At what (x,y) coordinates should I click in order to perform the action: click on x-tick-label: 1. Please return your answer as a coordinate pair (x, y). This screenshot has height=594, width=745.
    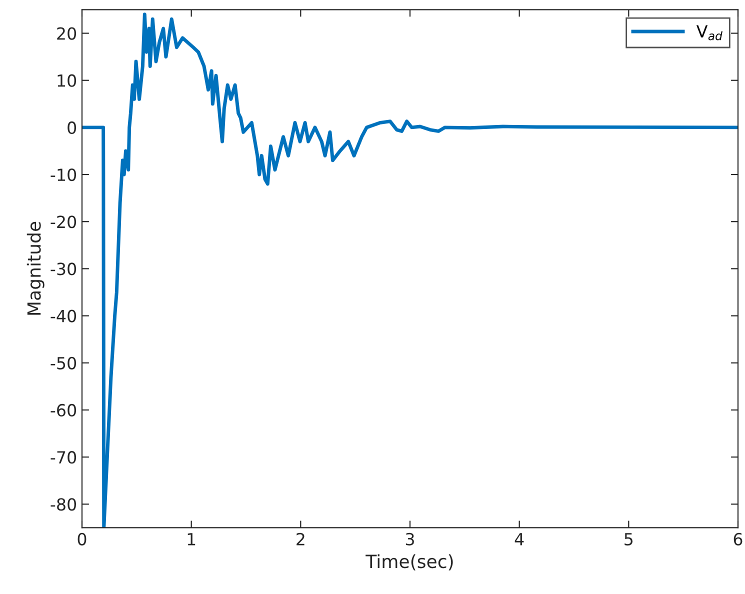
    Looking at the image, I should click on (192, 539).